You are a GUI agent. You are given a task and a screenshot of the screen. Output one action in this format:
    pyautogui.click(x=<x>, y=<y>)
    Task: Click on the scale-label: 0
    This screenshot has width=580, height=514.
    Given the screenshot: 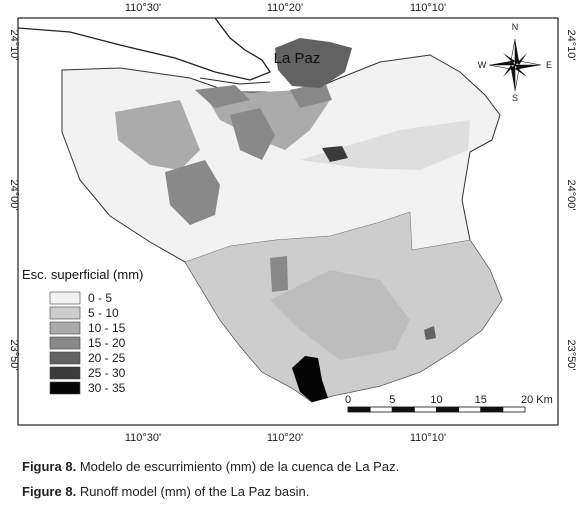 What is the action you would take?
    pyautogui.click(x=348, y=400)
    